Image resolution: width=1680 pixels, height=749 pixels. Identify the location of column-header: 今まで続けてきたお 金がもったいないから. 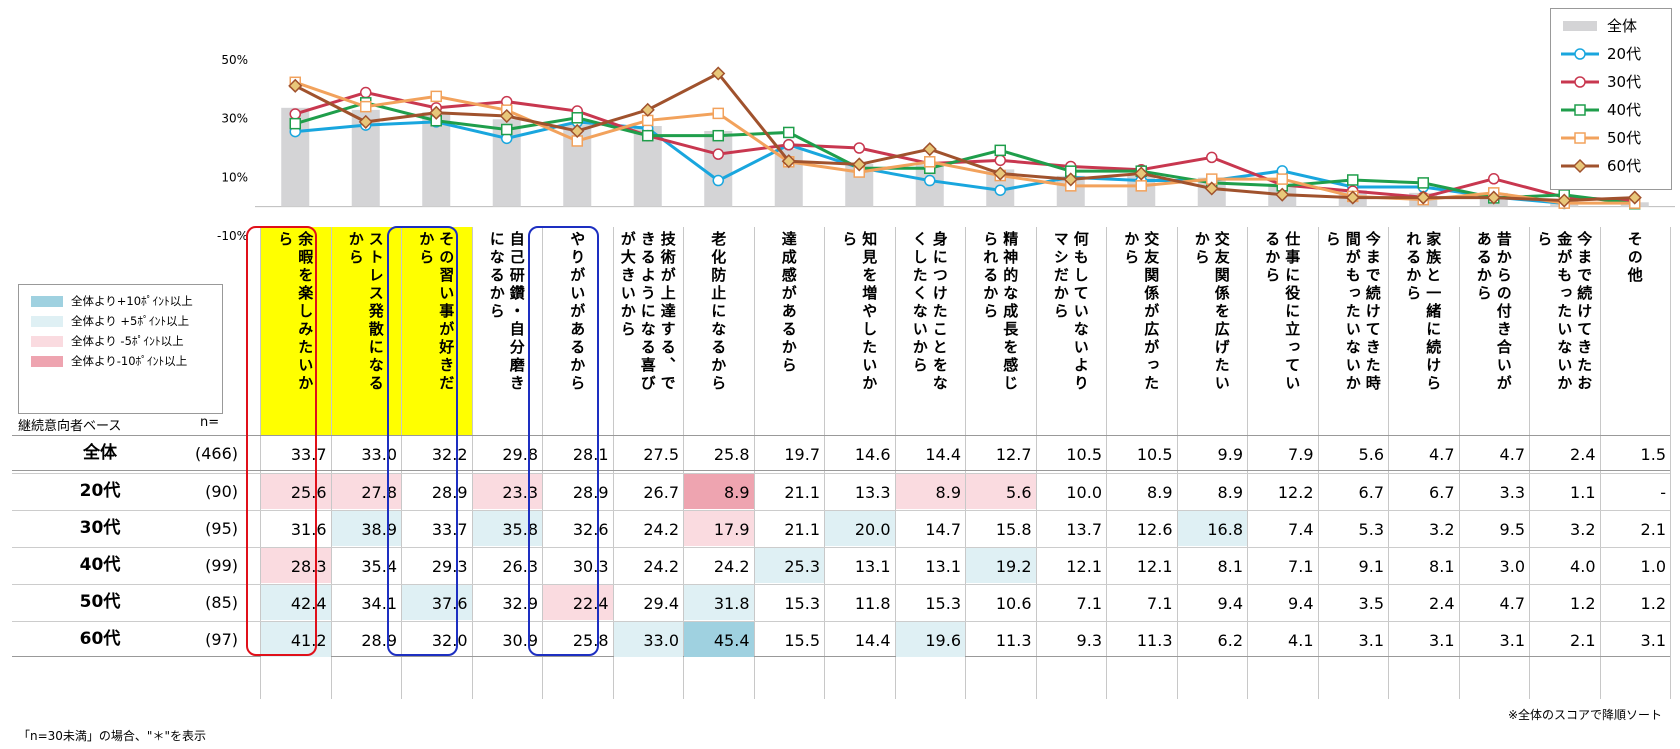
(1564, 331).